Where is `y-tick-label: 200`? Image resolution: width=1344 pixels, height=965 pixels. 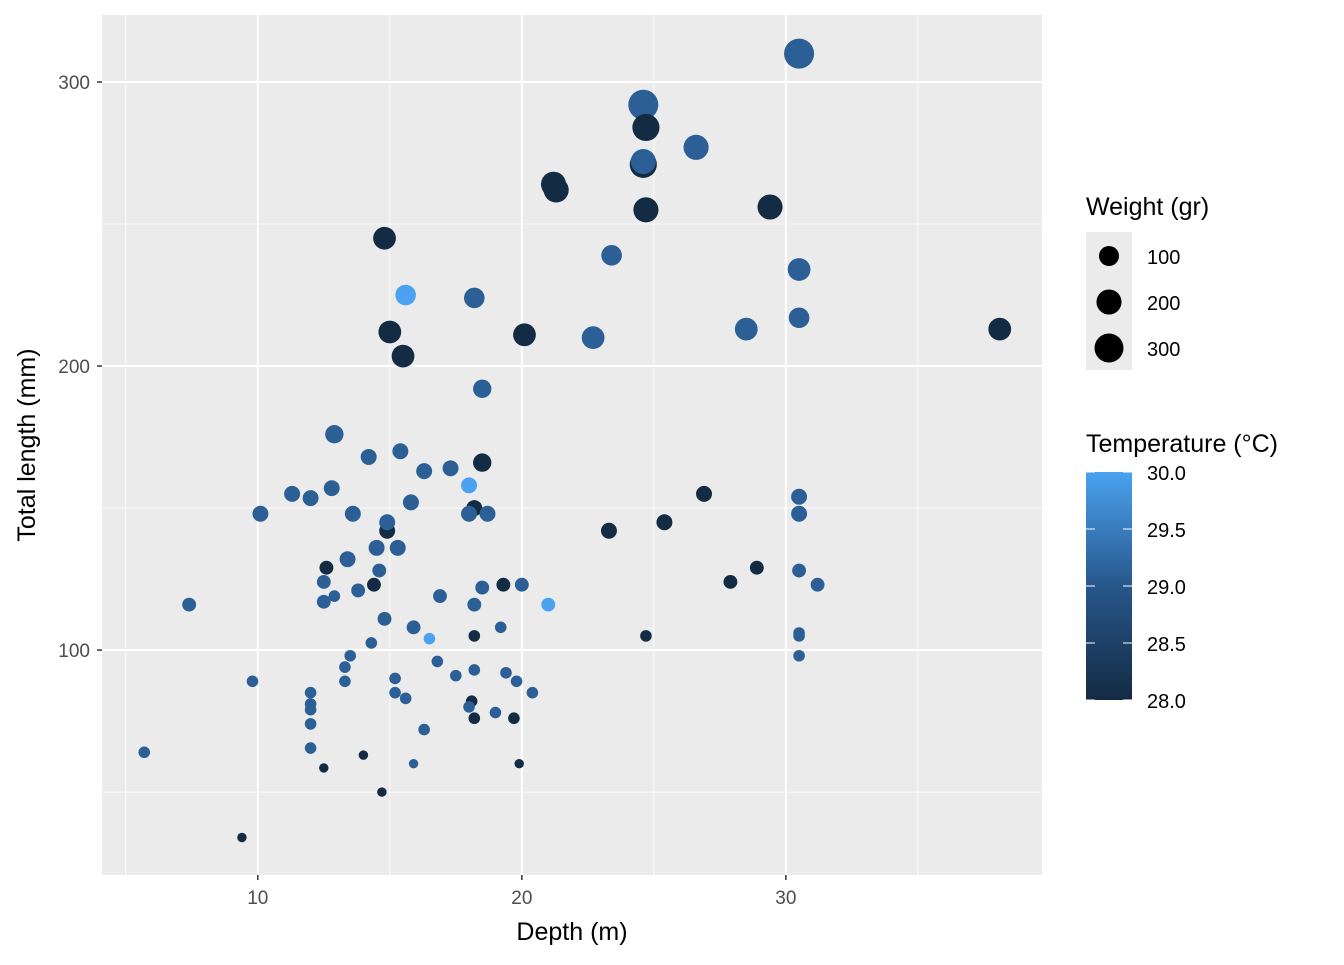 y-tick-label: 200 is located at coordinates (74, 367).